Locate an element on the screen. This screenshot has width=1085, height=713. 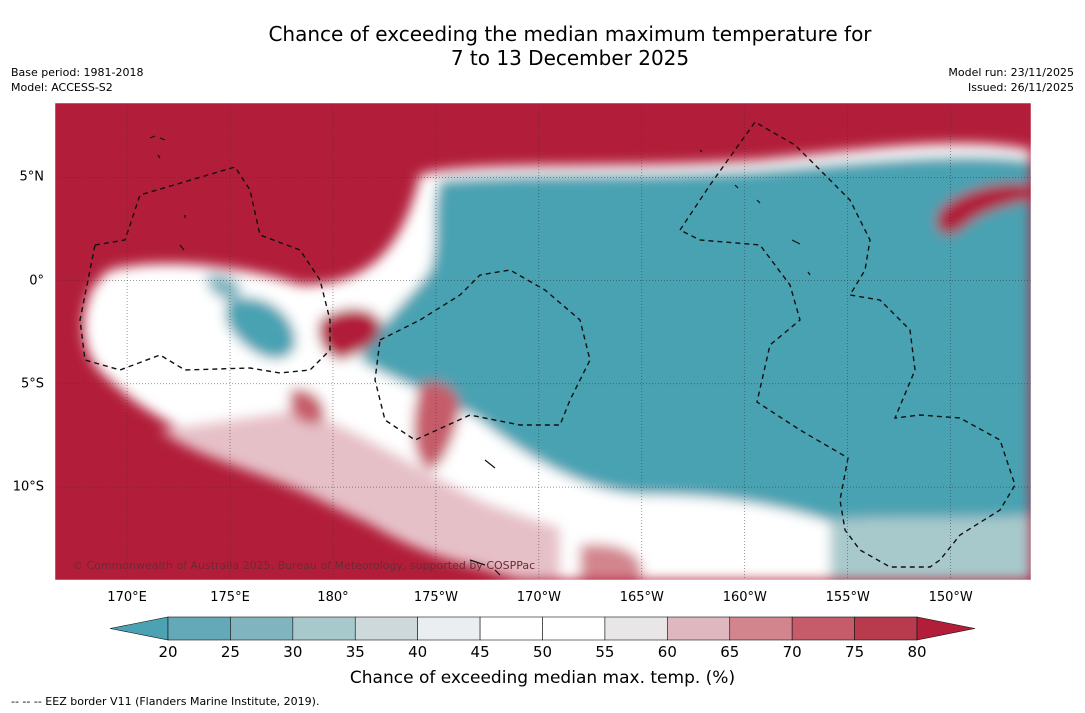
white-blob-west is located at coordinates (115, 300).